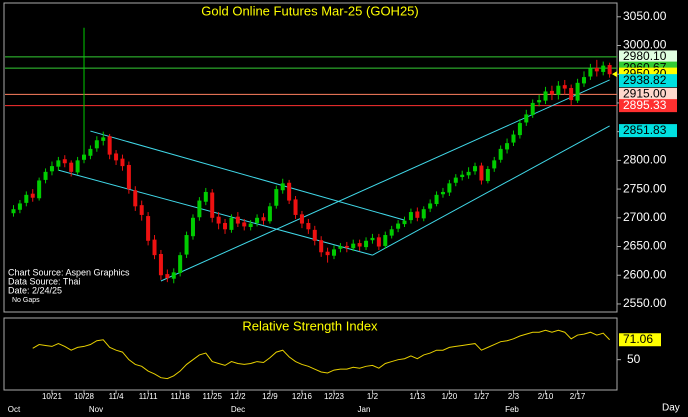 This screenshot has height=417, width=688. I want to click on rsi-label-box, so click(640, 340).